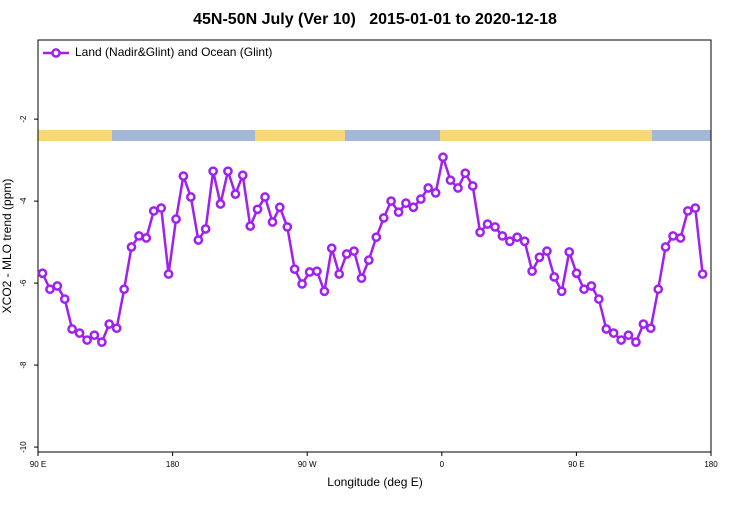  What do you see at coordinates (23, 365) in the screenshot?
I see `y-tick-label: -8` at bounding box center [23, 365].